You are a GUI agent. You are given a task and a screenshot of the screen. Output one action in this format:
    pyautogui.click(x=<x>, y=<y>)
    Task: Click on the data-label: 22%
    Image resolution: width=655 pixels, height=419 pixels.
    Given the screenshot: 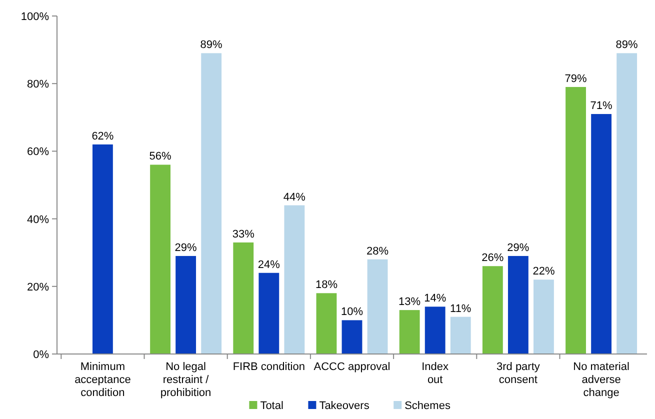 What is the action you would take?
    pyautogui.click(x=543, y=272)
    